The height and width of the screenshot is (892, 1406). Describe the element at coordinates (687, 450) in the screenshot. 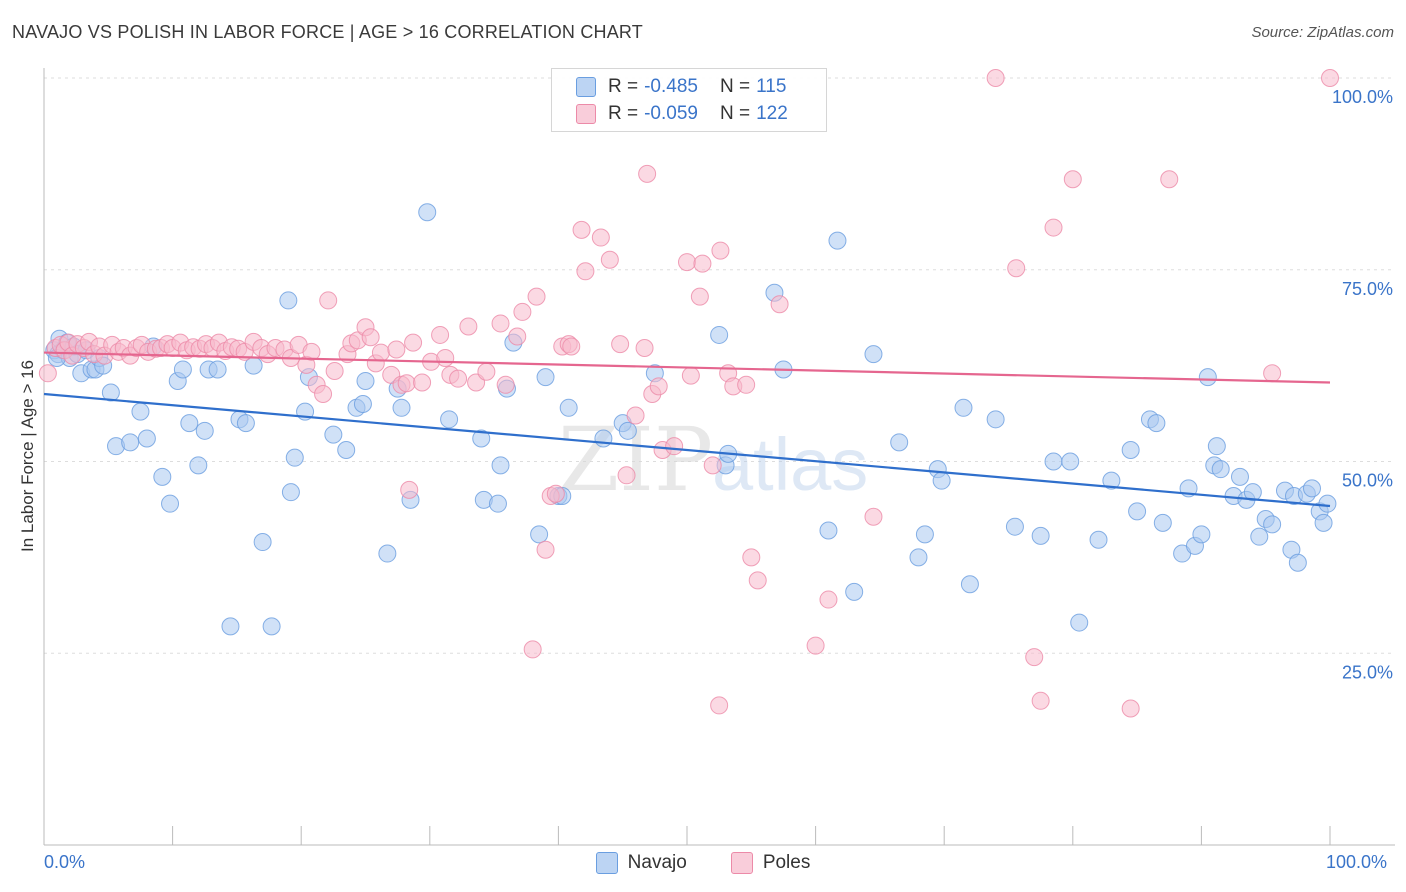

I see `navajo-trend-line` at that location.